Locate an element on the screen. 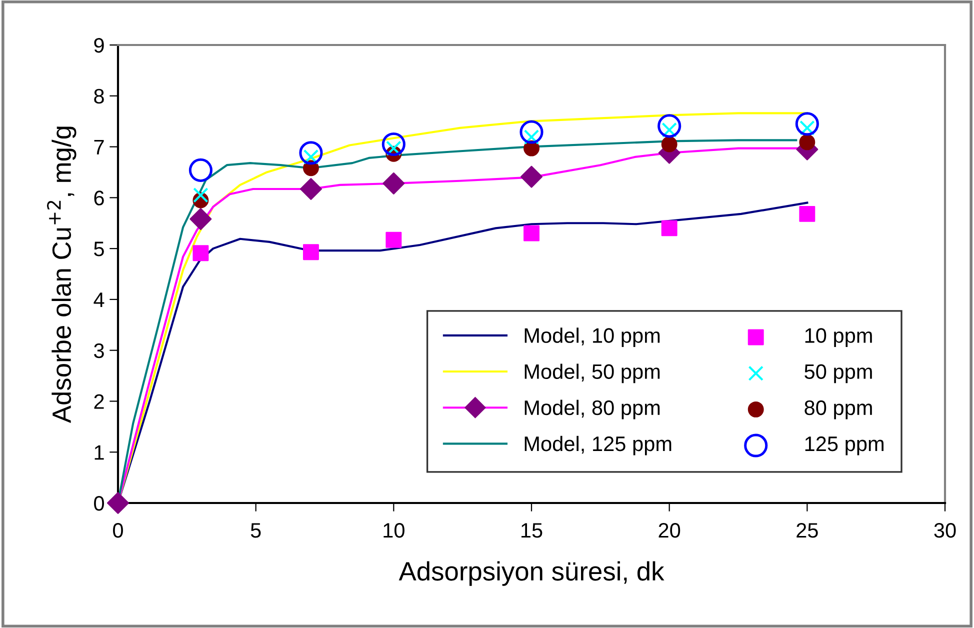 This screenshot has width=974, height=628. x-tick-label: 0 is located at coordinates (118, 530).